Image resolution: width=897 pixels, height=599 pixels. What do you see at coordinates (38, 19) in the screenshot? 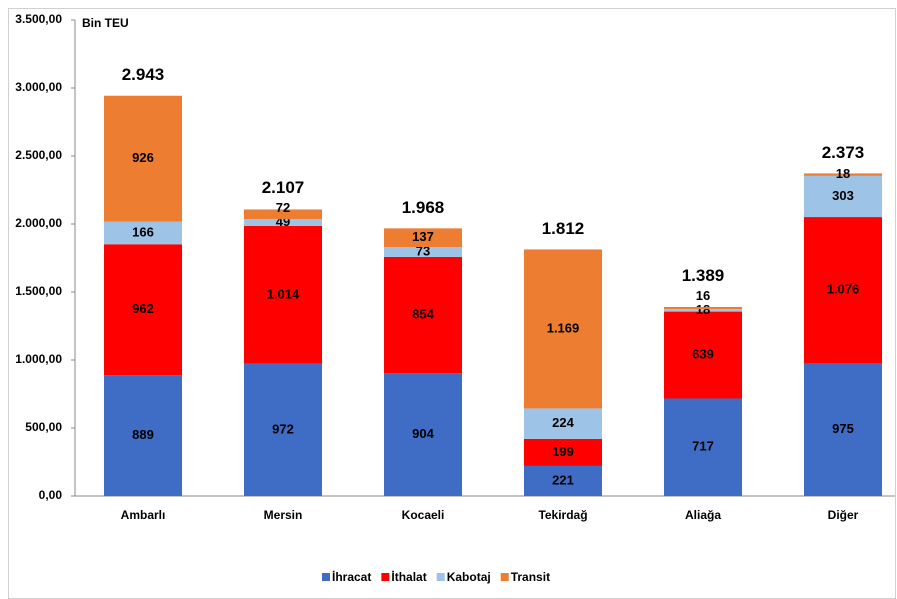
I see `y-tick-label: 3.500,00` at bounding box center [38, 19].